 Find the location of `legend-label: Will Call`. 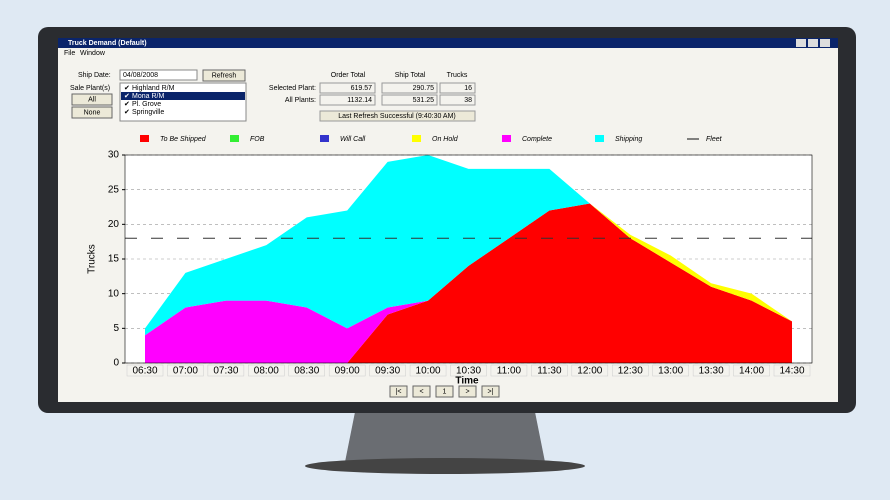

legend-label: Will Call is located at coordinates (353, 139).